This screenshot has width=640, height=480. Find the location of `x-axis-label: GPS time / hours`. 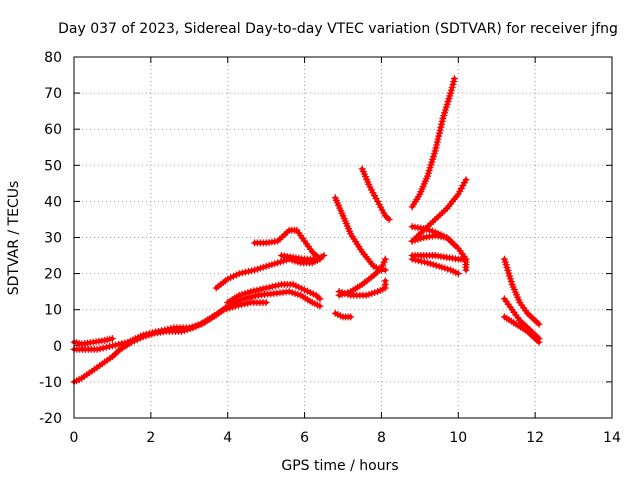

x-axis-label: GPS time / hours is located at coordinates (339, 466).